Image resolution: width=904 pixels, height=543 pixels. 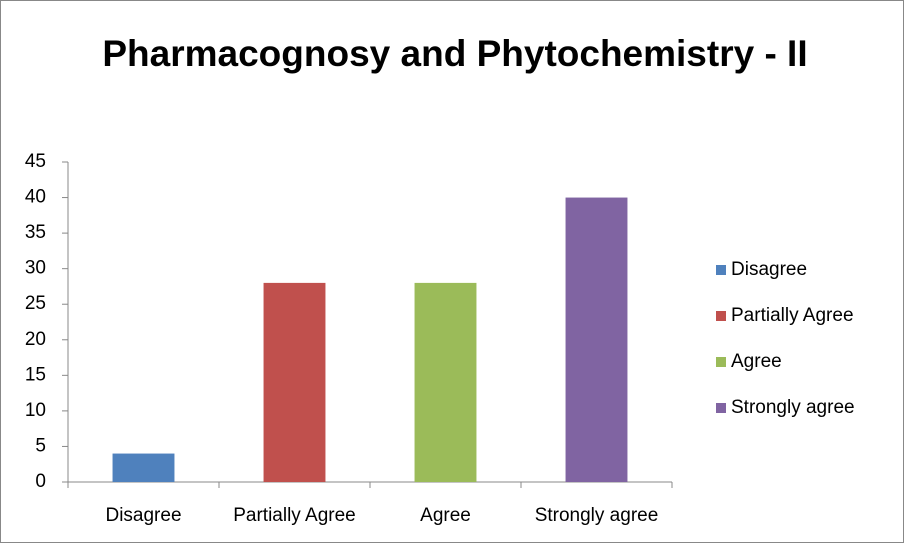 I want to click on y-tick-label: 25, so click(x=35, y=303).